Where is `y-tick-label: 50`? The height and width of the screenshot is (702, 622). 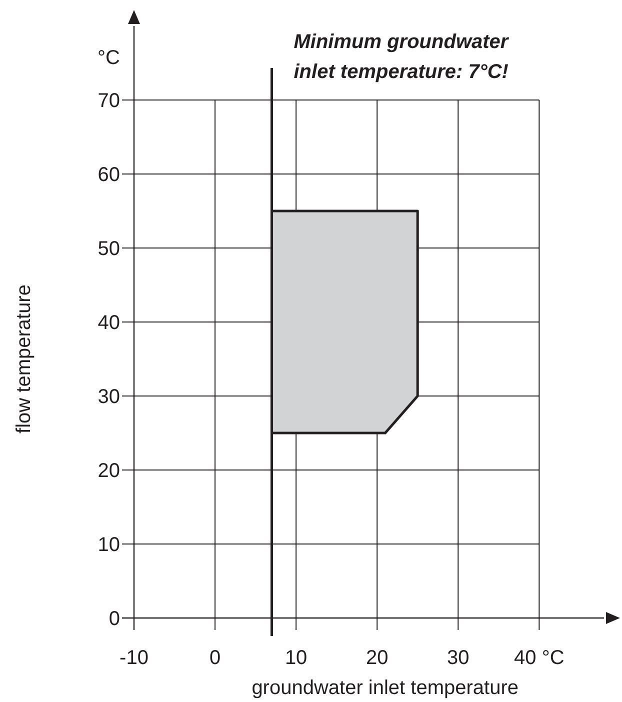 y-tick-label: 50 is located at coordinates (109, 249).